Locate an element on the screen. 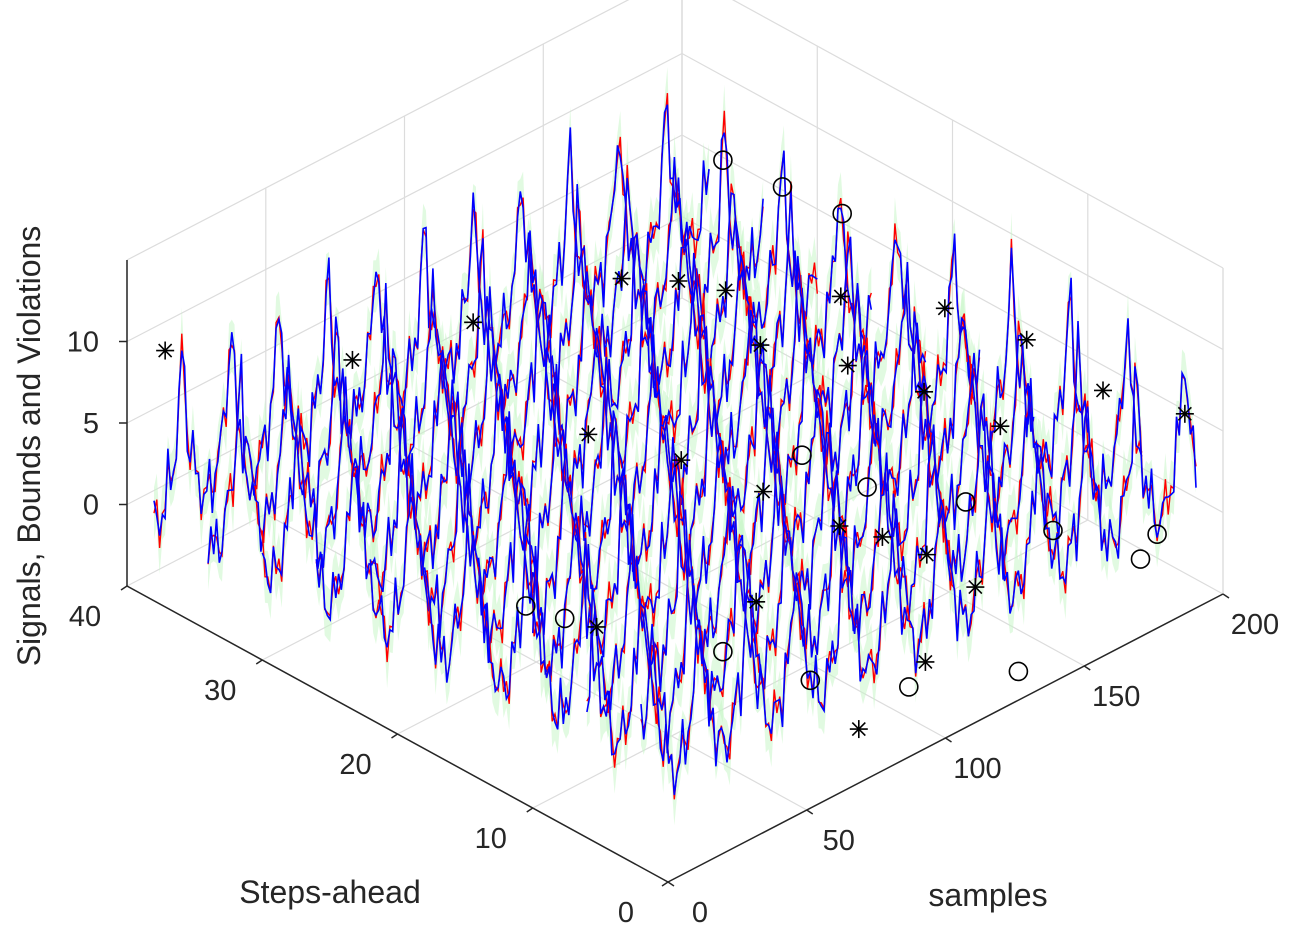  y-tick-label: 30 is located at coordinates (220, 691).